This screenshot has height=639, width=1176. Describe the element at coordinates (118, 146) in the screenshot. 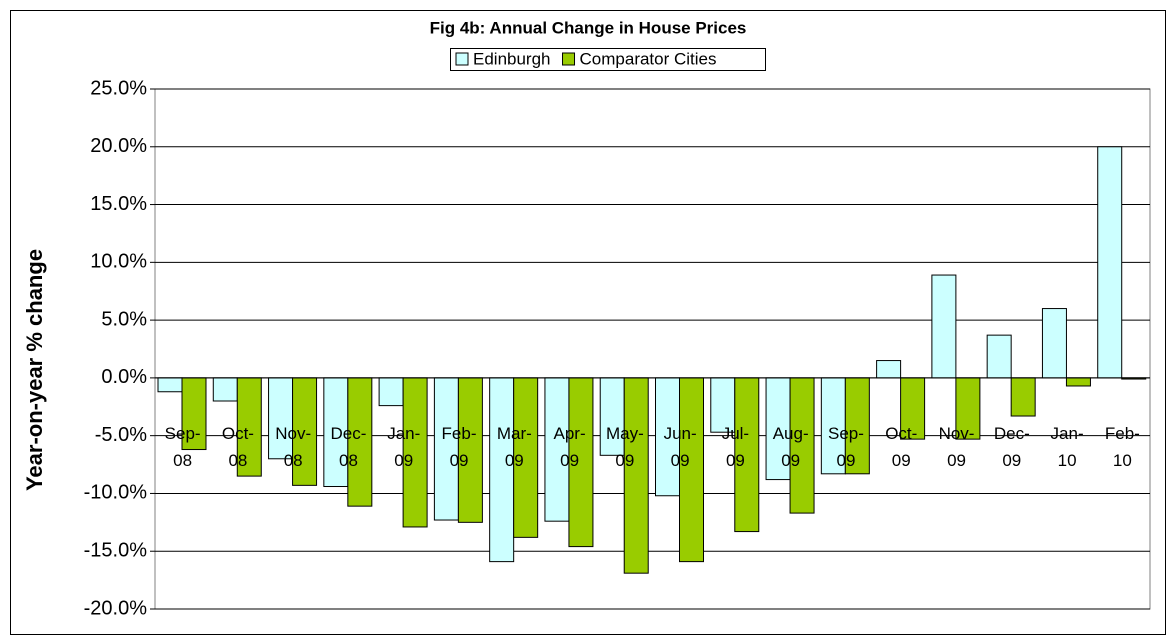

I see `y-tick-label: 20.0%` at that location.